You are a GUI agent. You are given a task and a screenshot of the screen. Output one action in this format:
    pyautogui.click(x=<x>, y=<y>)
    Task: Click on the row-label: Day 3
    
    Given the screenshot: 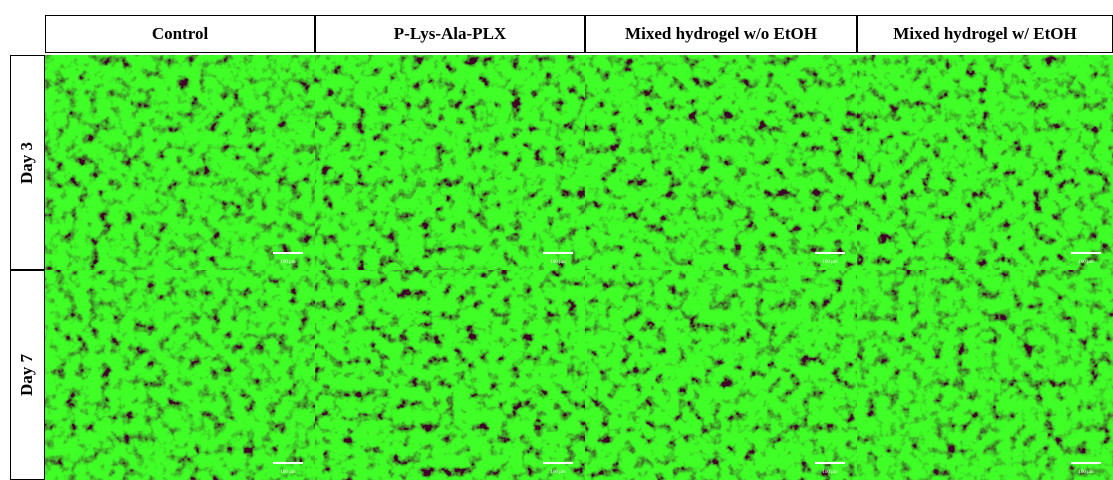 What is the action you would take?
    pyautogui.click(x=27, y=162)
    